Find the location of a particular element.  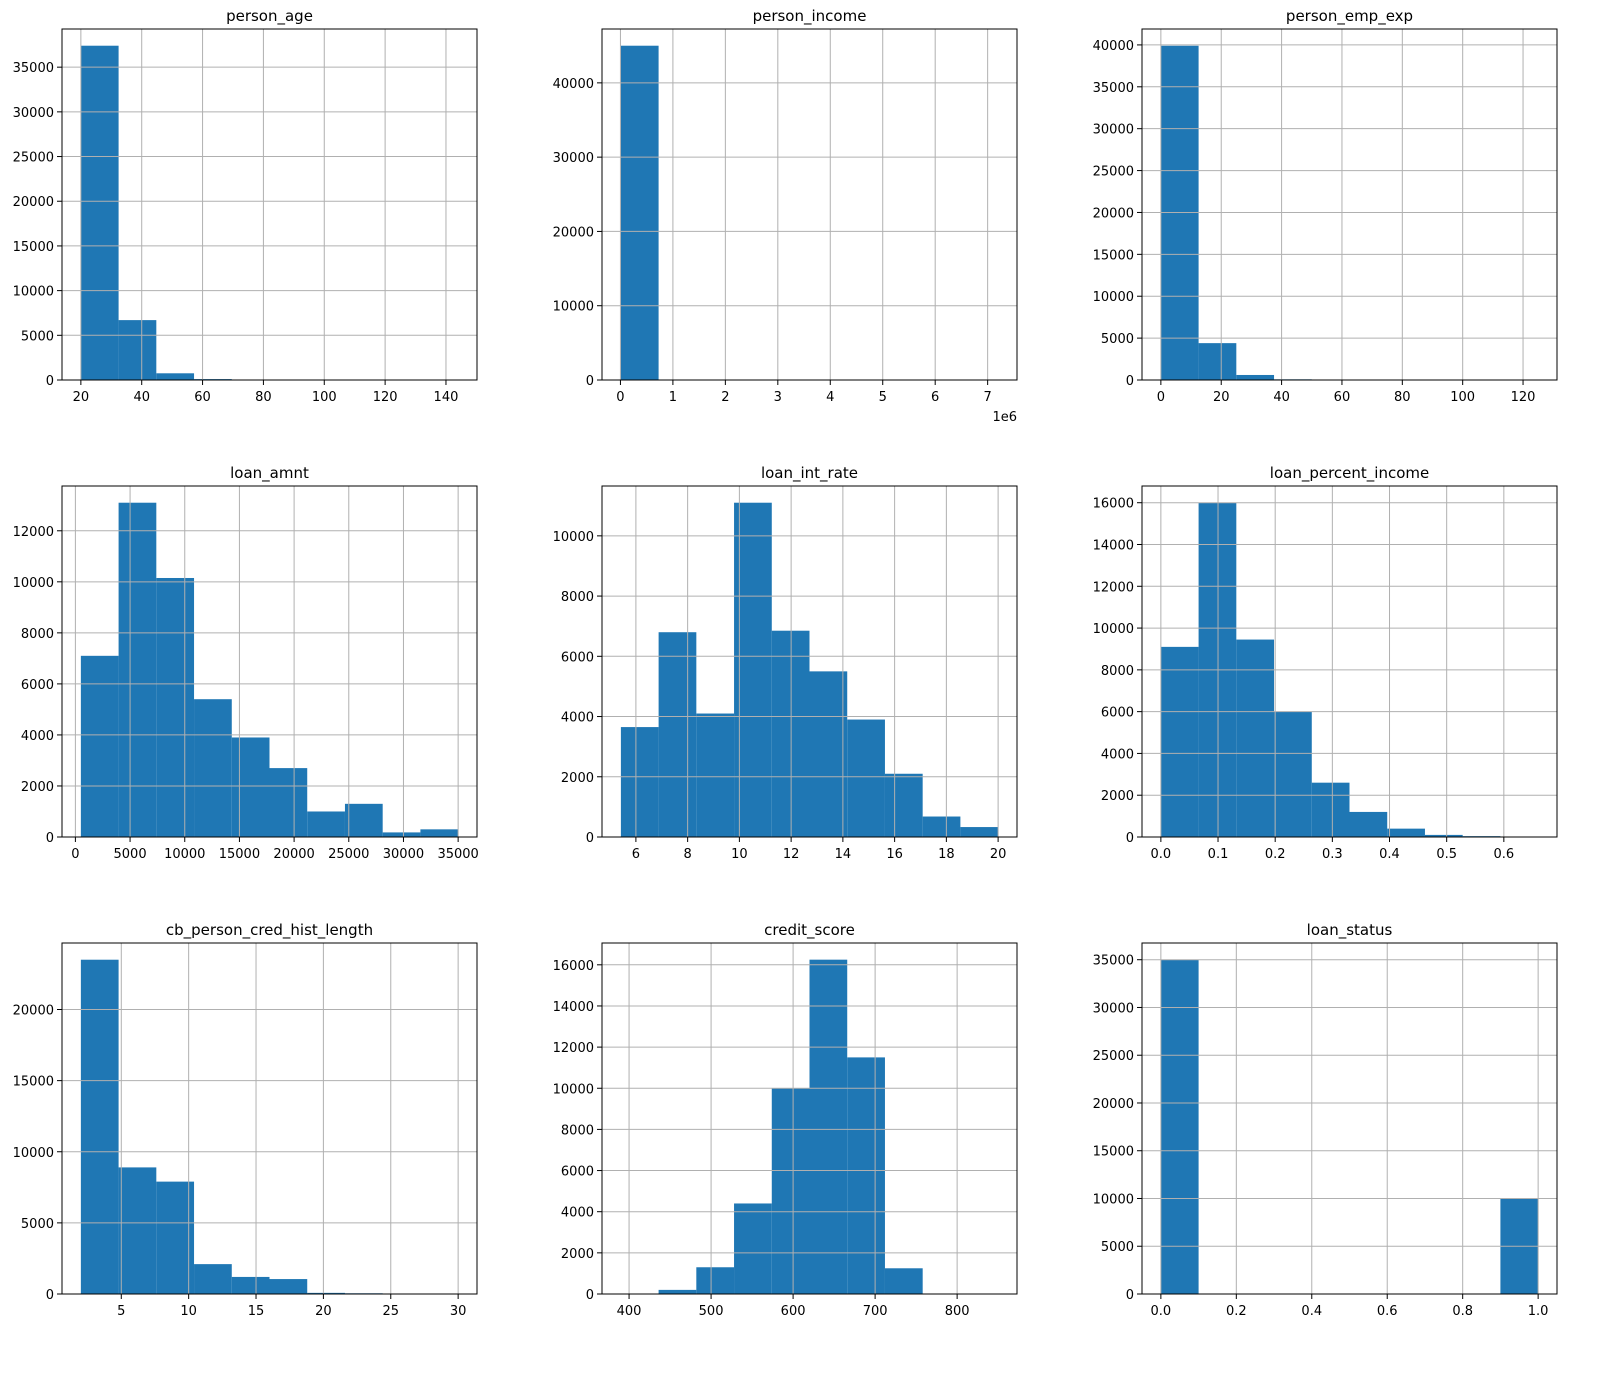

x-offset-text: 1e6 is located at coordinates (1004, 417).